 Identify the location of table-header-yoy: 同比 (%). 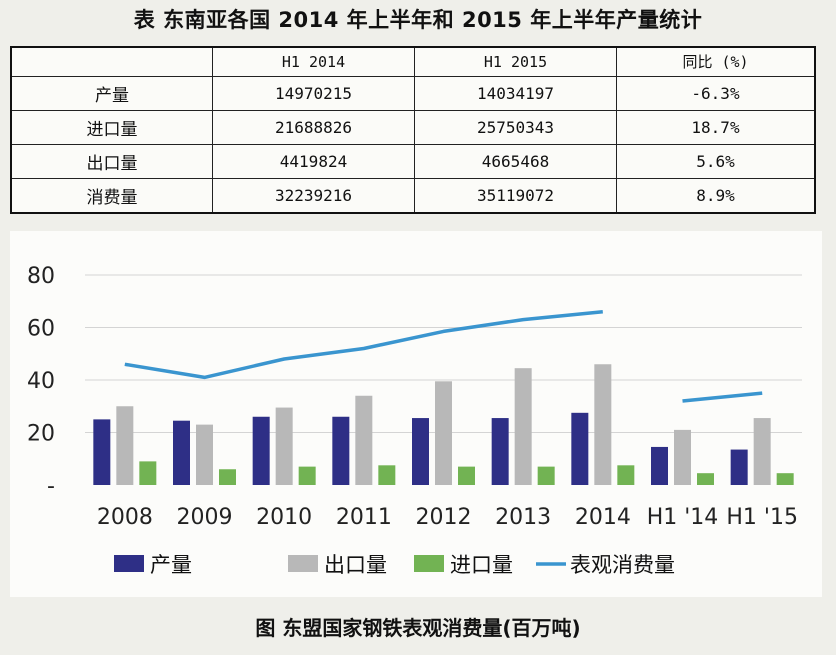
(716, 61).